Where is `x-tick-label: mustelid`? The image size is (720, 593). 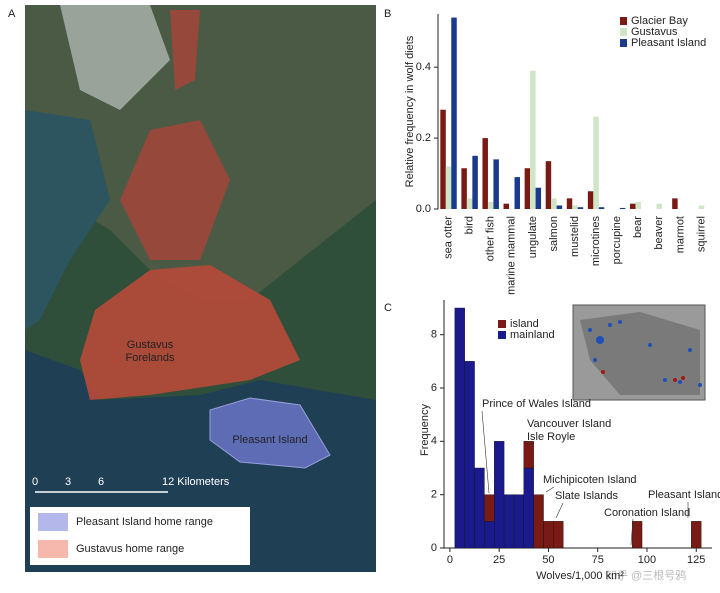
x-tick-label: mustelid is located at coordinates (575, 236).